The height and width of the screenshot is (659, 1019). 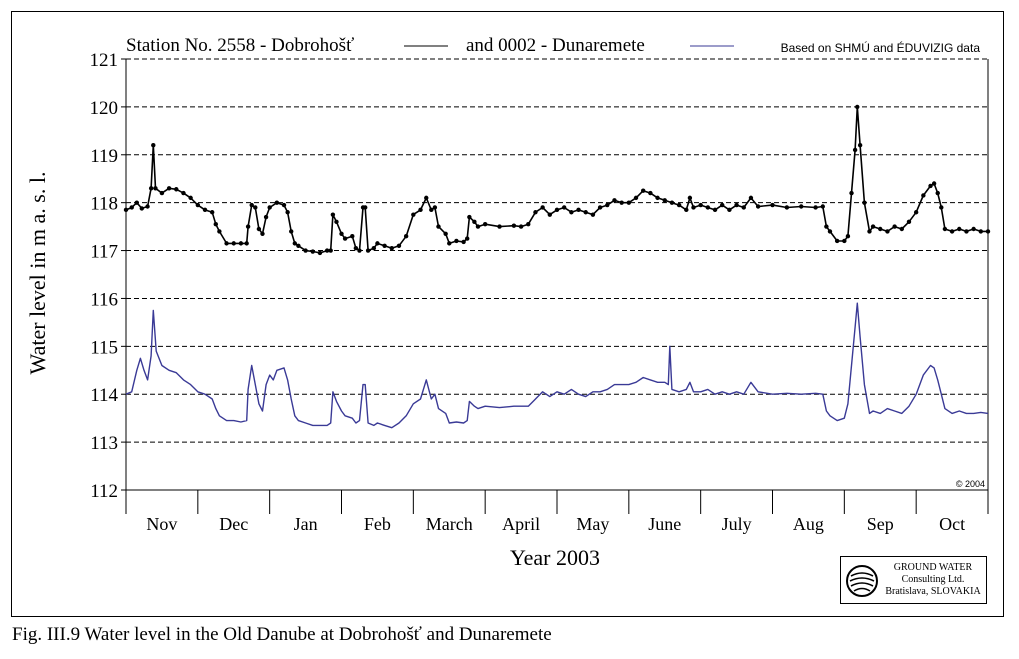 What do you see at coordinates (664, 524) in the screenshot?
I see `x-tick-label-june: June` at bounding box center [664, 524].